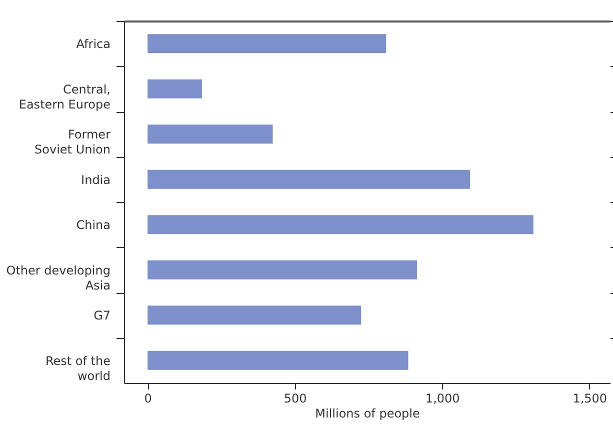 The height and width of the screenshot is (434, 613). I want to click on x-tick-label: 1,000, so click(442, 399).